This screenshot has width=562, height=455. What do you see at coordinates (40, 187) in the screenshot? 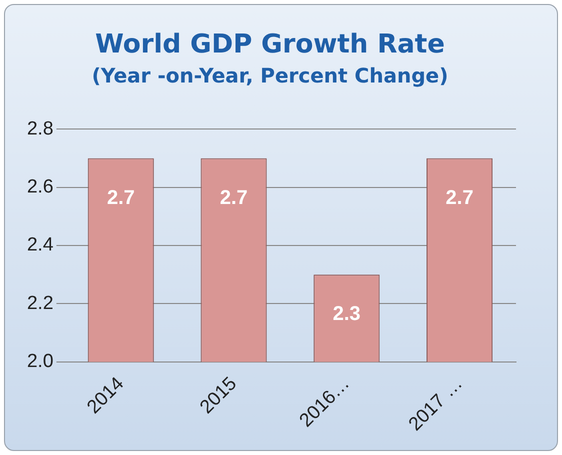
I see `y-tick-label: 2.6` at bounding box center [40, 187].